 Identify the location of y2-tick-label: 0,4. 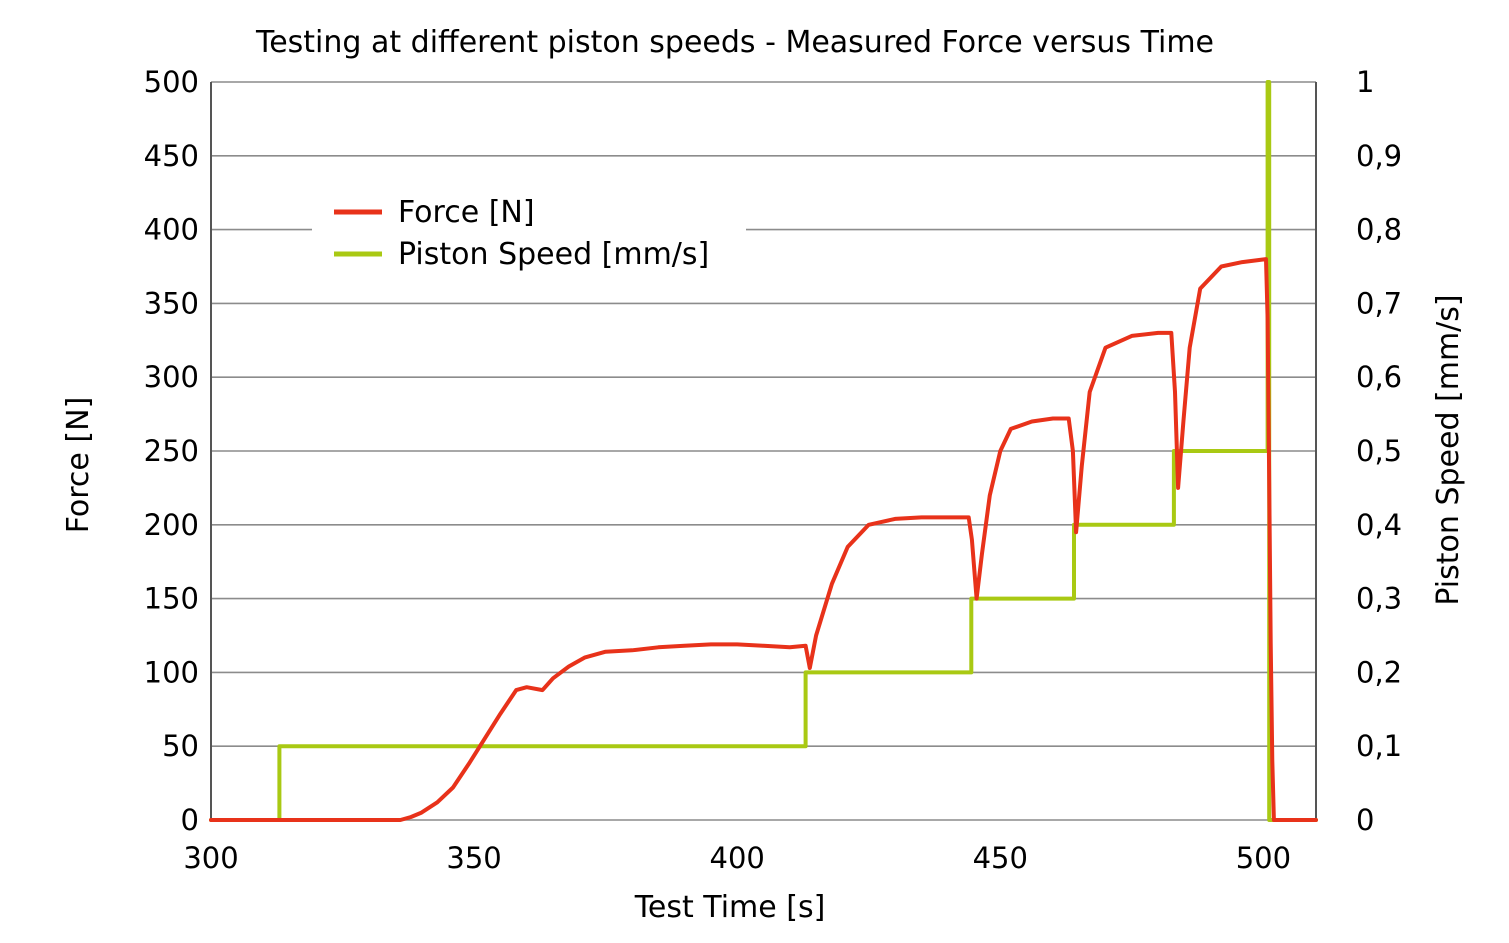
(1379, 525).